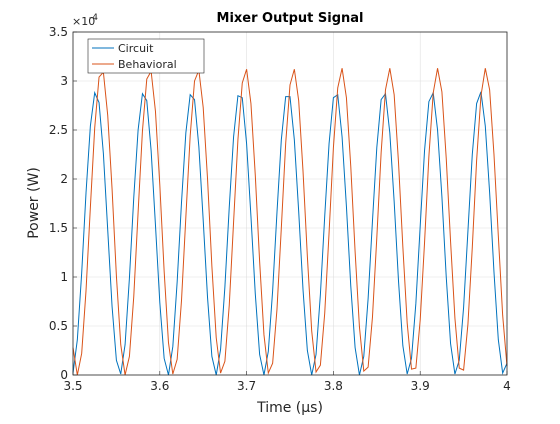 The height and width of the screenshot is (424, 560). Describe the element at coordinates (146, 56) in the screenshot. I see `legend-box` at that location.